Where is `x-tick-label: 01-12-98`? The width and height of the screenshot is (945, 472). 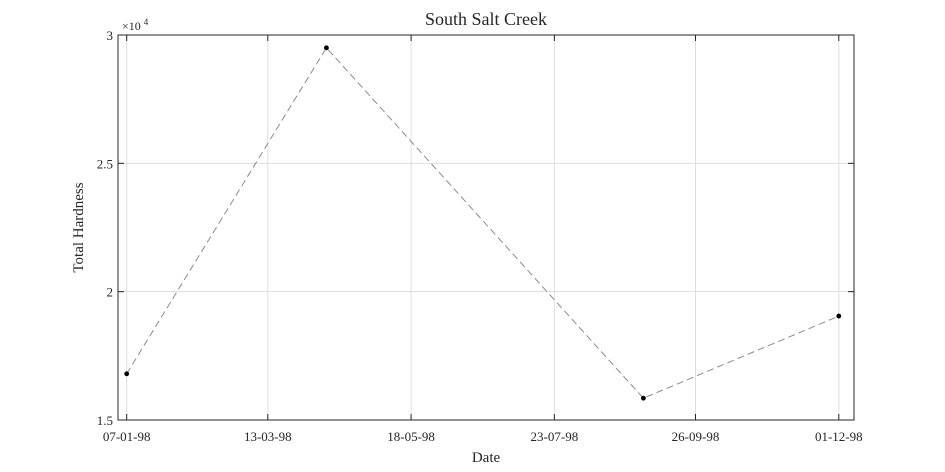 x-tick-label: 01-12-98 is located at coordinates (839, 436).